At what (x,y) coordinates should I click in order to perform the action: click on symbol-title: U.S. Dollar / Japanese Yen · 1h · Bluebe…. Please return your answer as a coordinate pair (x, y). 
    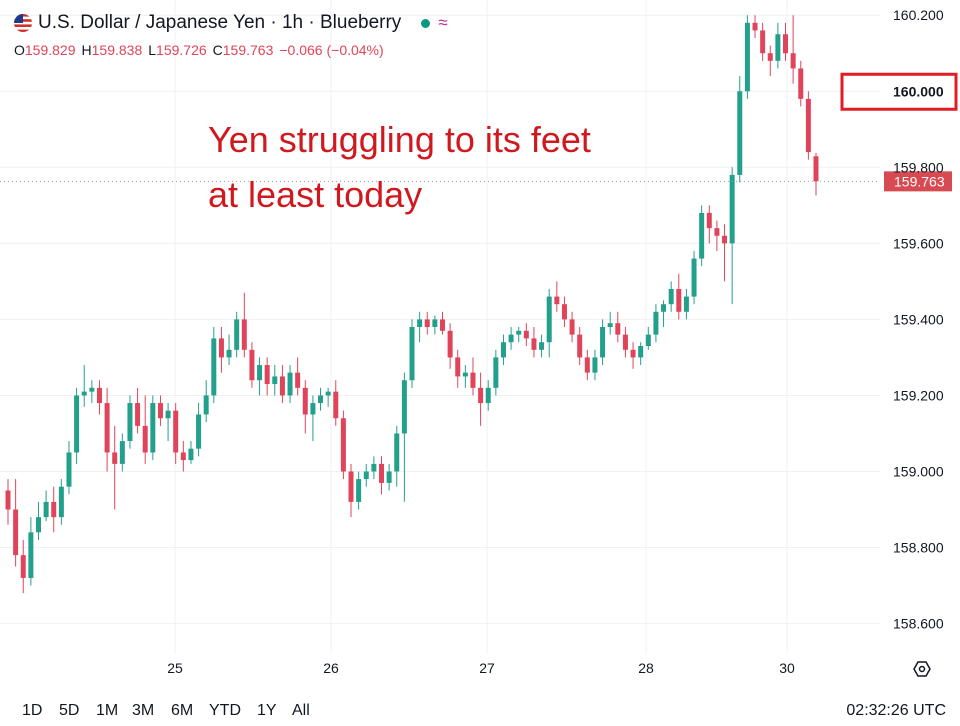
    Looking at the image, I should click on (220, 22).